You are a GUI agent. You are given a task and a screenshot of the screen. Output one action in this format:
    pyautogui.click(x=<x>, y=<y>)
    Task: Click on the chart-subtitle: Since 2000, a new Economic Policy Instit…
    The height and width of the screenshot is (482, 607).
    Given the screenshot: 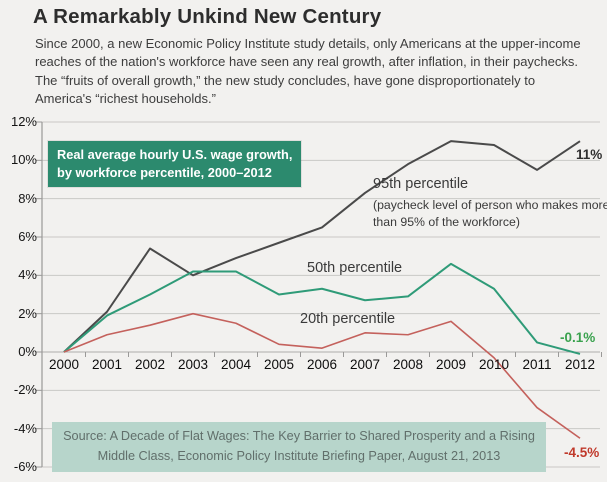 What is the action you would take?
    pyautogui.click(x=308, y=71)
    